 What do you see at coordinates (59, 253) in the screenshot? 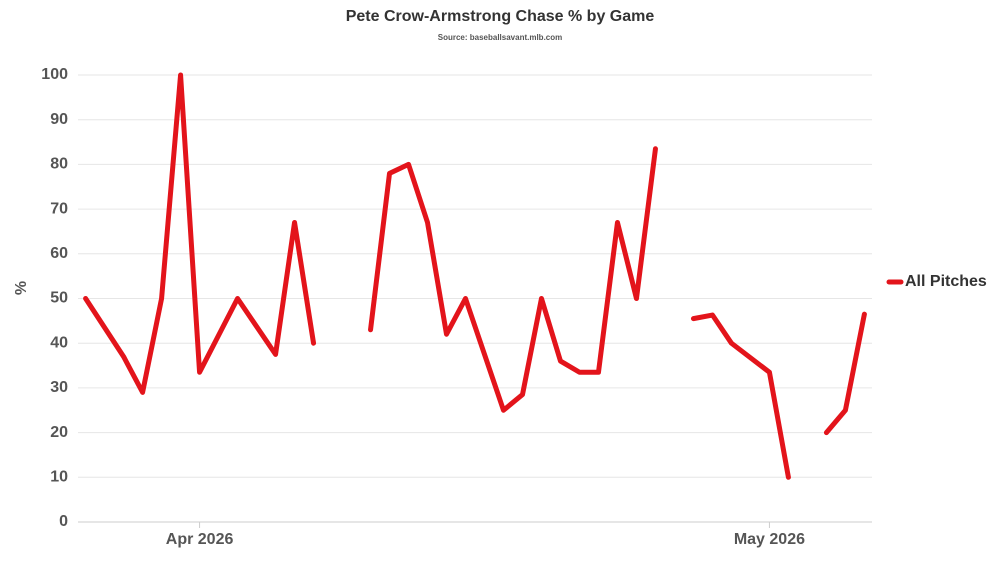
I see `y-tick-label: 60` at bounding box center [59, 253].